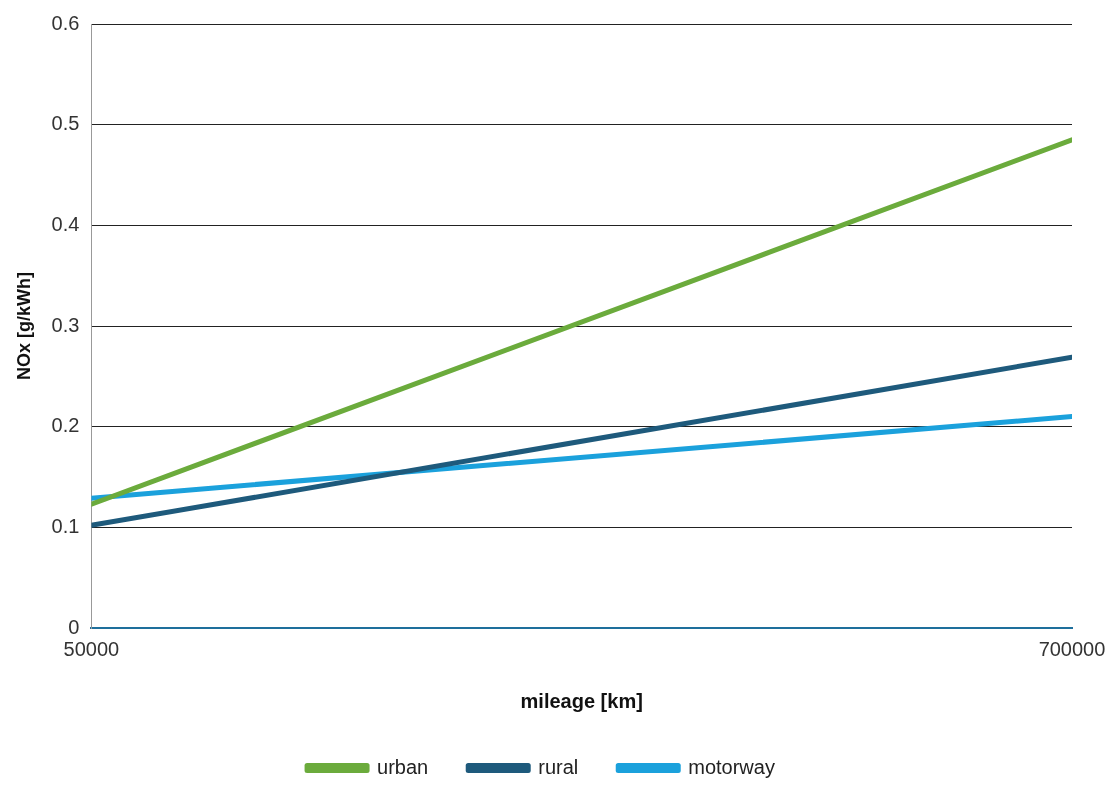 The image size is (1117, 798). Describe the element at coordinates (23, 326) in the screenshot. I see `y-axis-title: NOx [g/kWh]` at that location.